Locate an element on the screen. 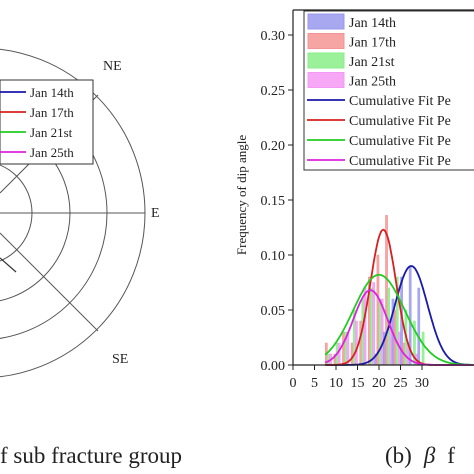  polar-legend-box is located at coordinates (47, 122).